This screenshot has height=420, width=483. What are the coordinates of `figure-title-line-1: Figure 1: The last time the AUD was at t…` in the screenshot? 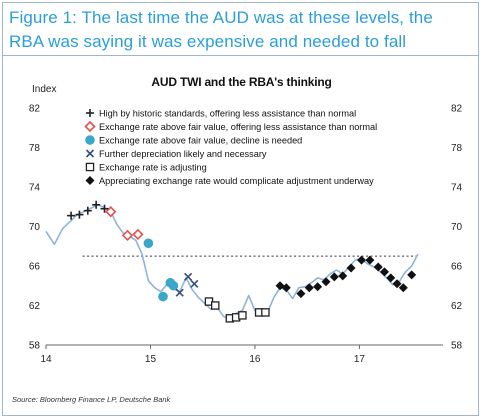 It's located at (221, 17).